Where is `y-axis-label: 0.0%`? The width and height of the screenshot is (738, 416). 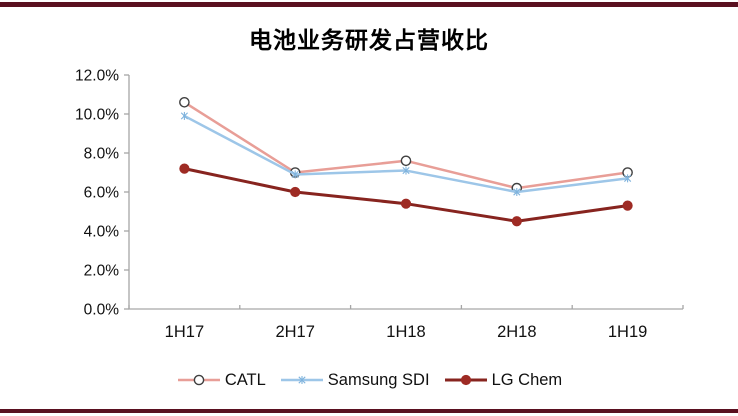
y-axis-label: 0.0% is located at coordinates (102, 310).